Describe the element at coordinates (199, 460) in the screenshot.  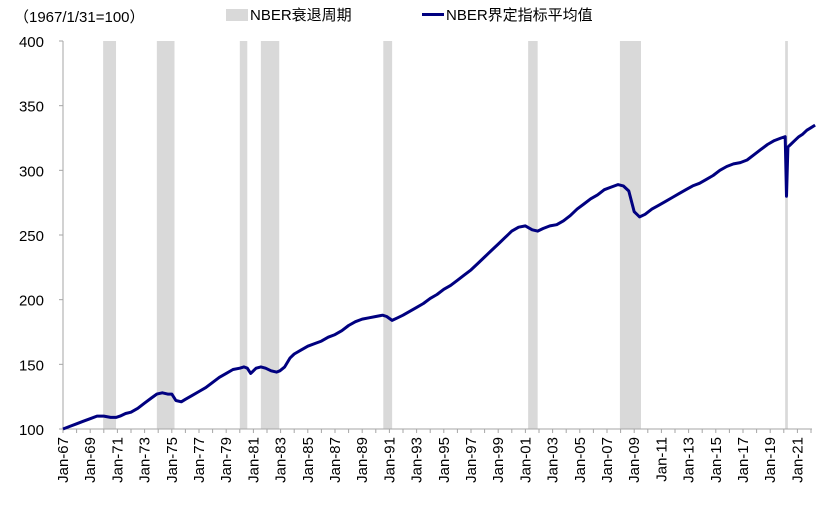
I see `x-tick-label: Jan-77` at that location.